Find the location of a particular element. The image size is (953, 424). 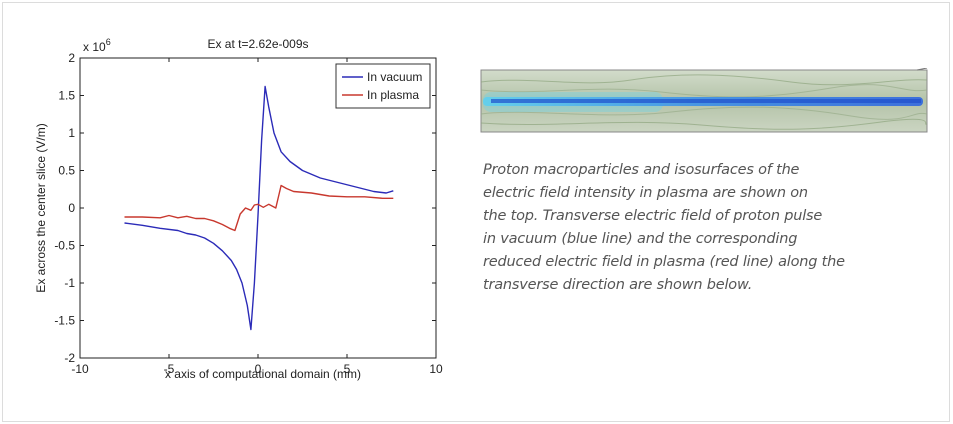

y-tick-label: -1 is located at coordinates (69, 283).